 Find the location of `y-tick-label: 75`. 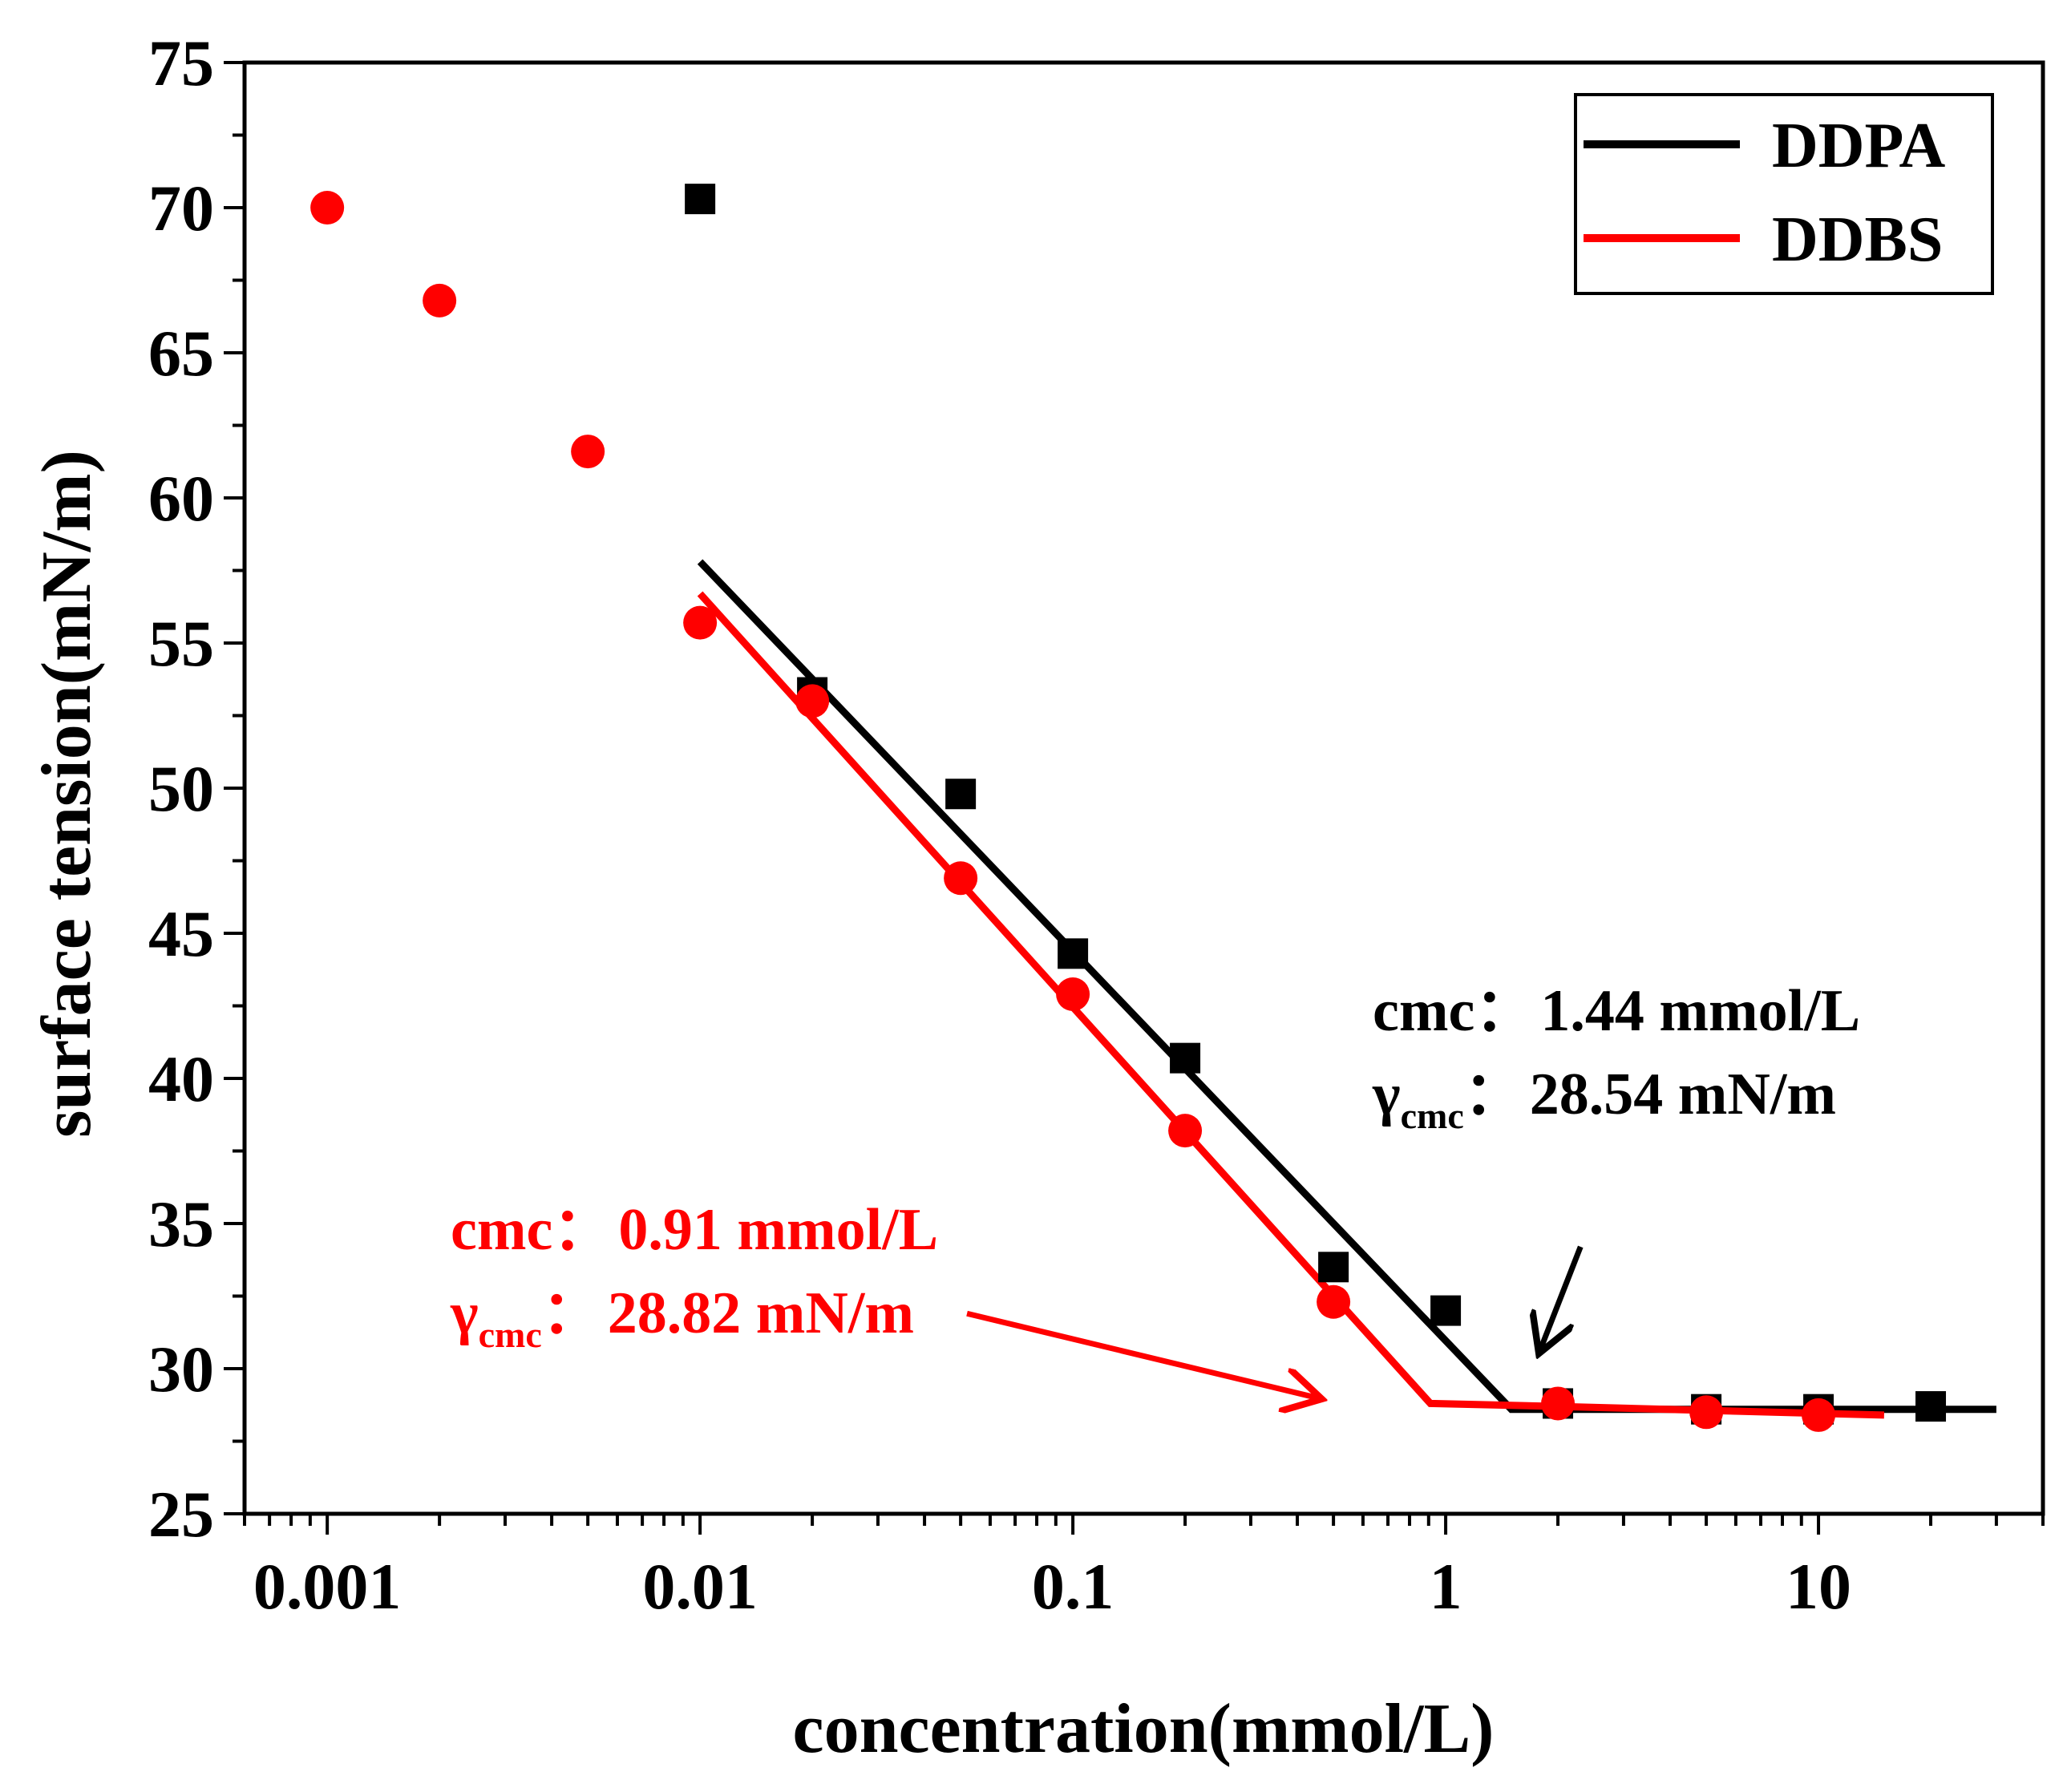

y-tick-label: 75 is located at coordinates (181, 62).